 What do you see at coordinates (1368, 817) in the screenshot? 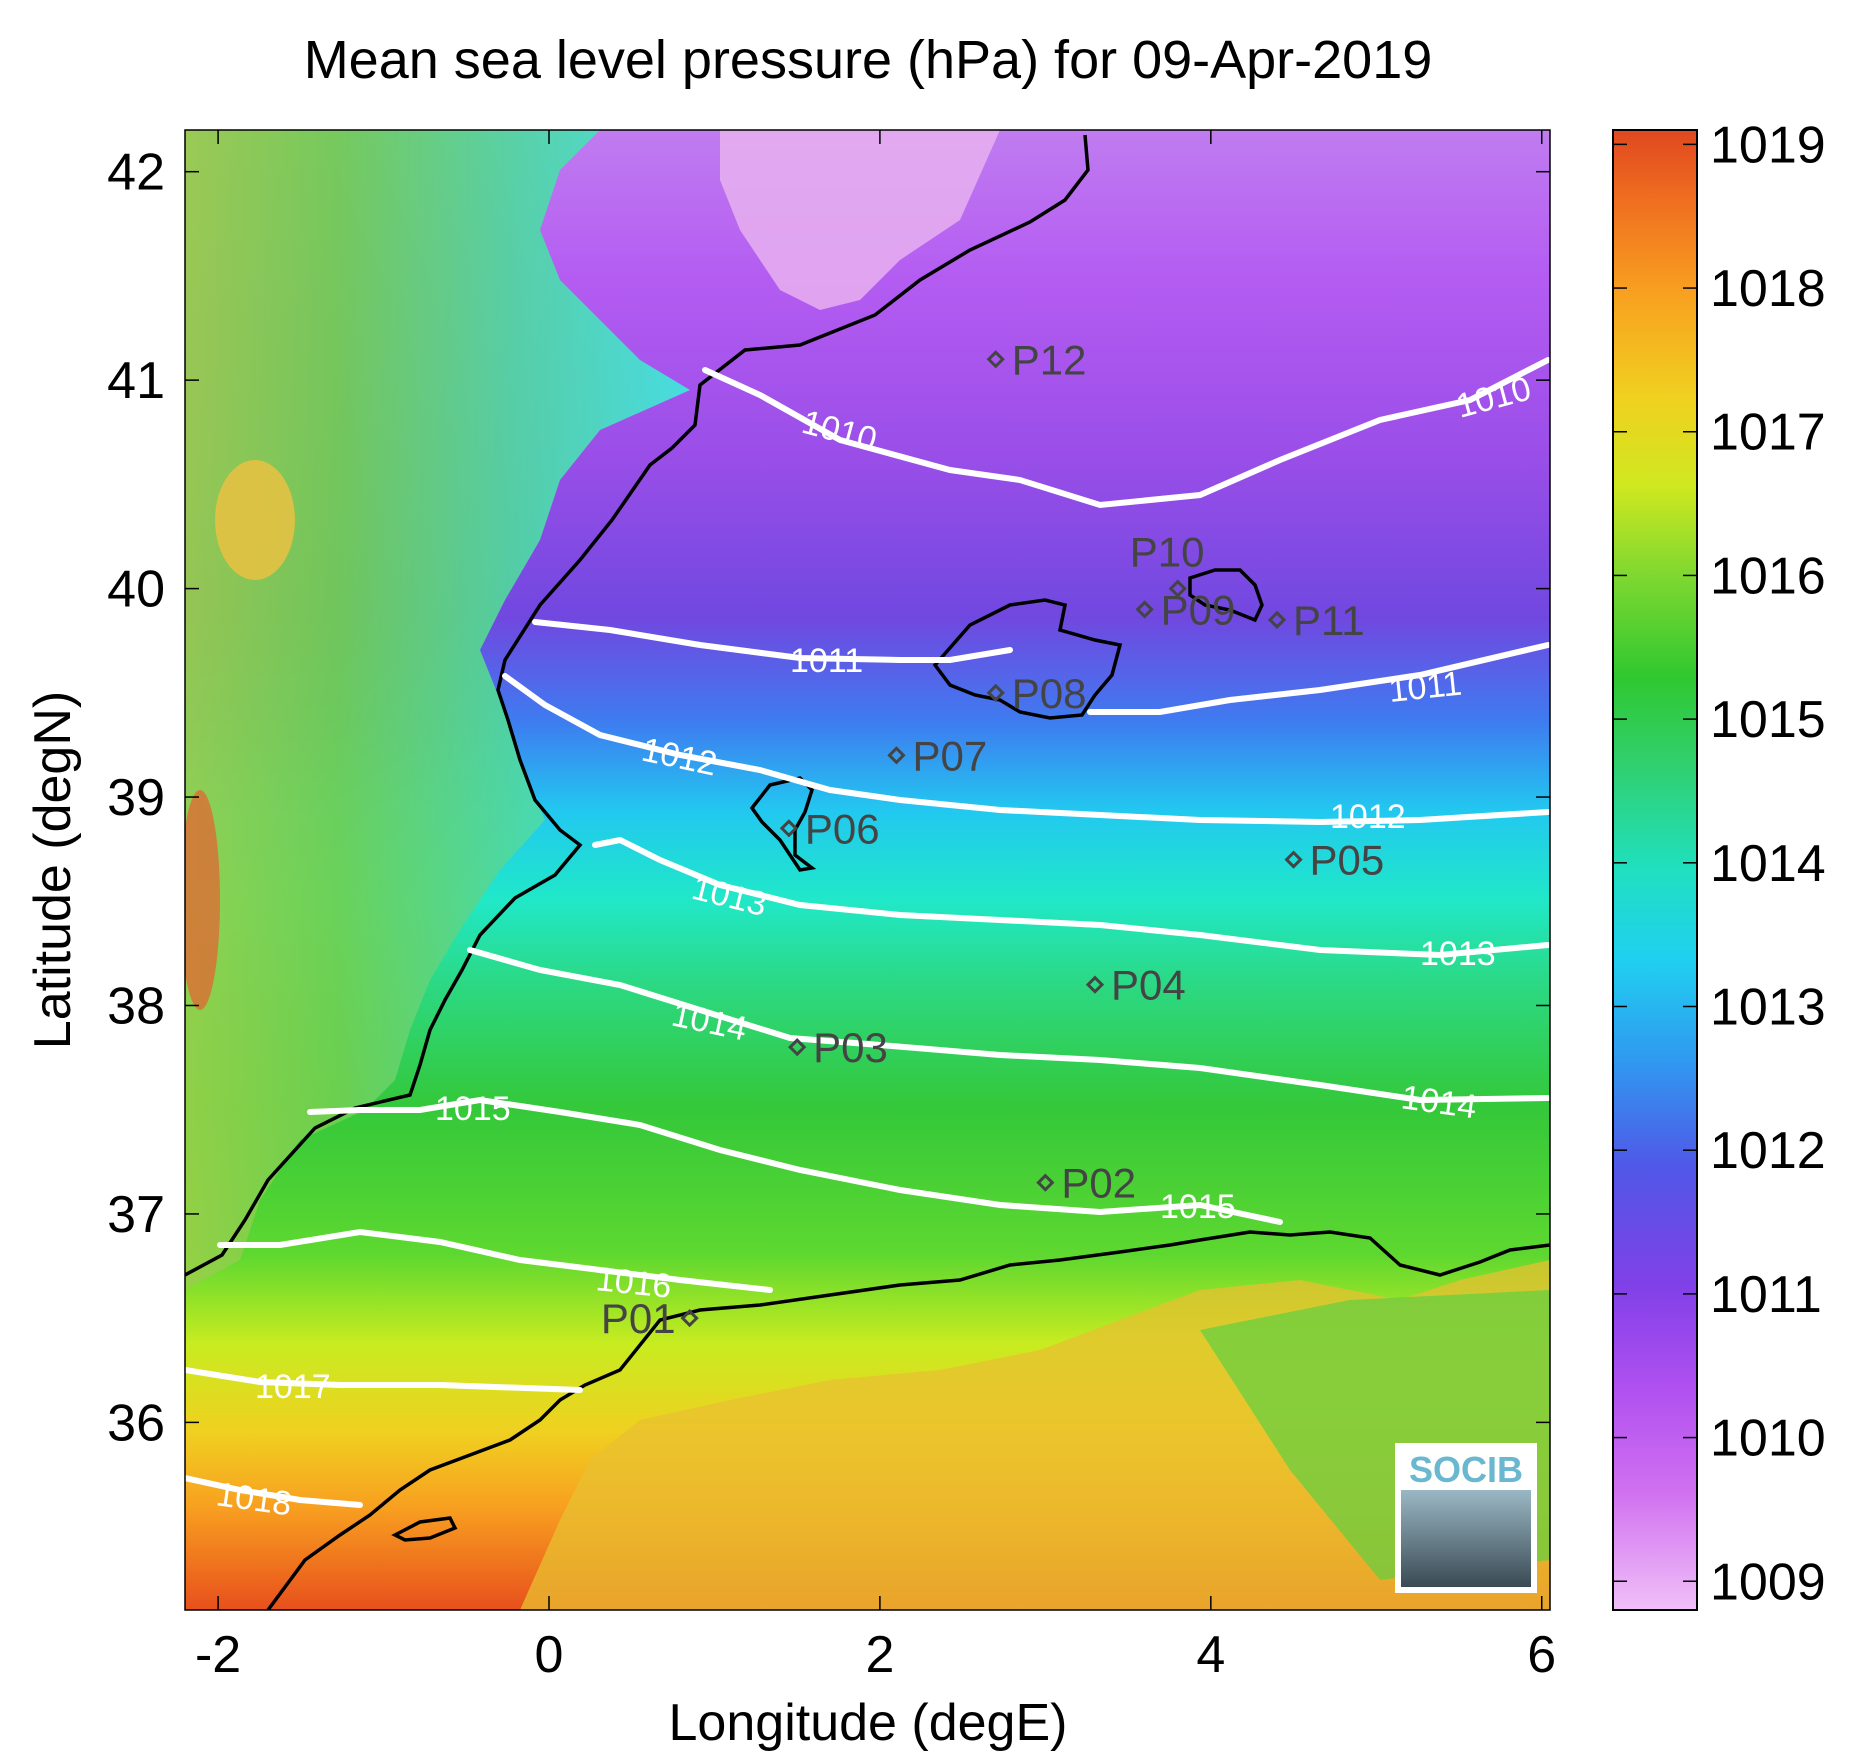
I see `contour-label-1012-b: 1012` at bounding box center [1368, 817].